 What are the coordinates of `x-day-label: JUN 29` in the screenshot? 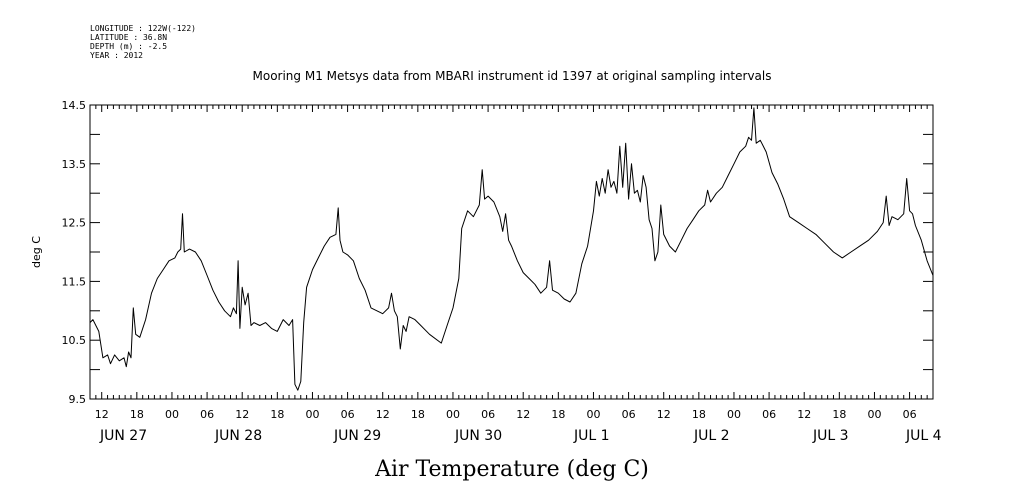 It's located at (357, 436).